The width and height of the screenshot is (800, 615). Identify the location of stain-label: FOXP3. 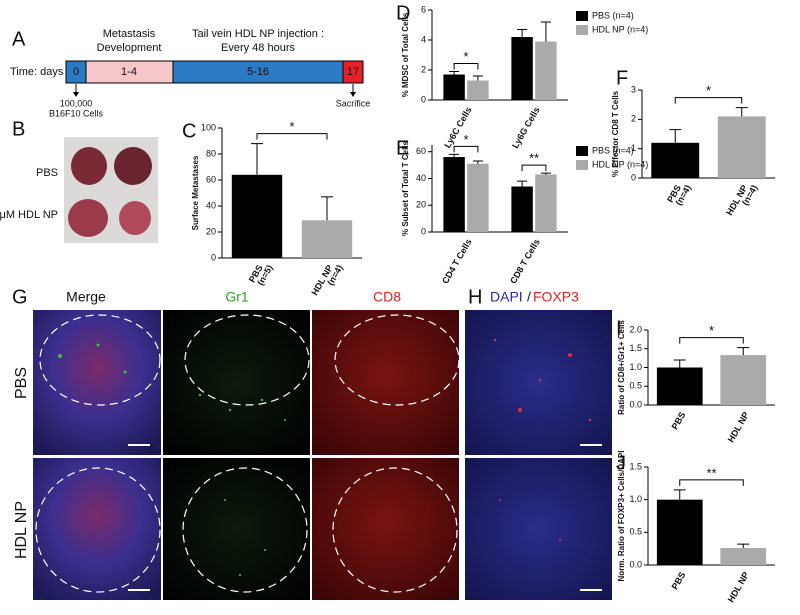
(556, 297).